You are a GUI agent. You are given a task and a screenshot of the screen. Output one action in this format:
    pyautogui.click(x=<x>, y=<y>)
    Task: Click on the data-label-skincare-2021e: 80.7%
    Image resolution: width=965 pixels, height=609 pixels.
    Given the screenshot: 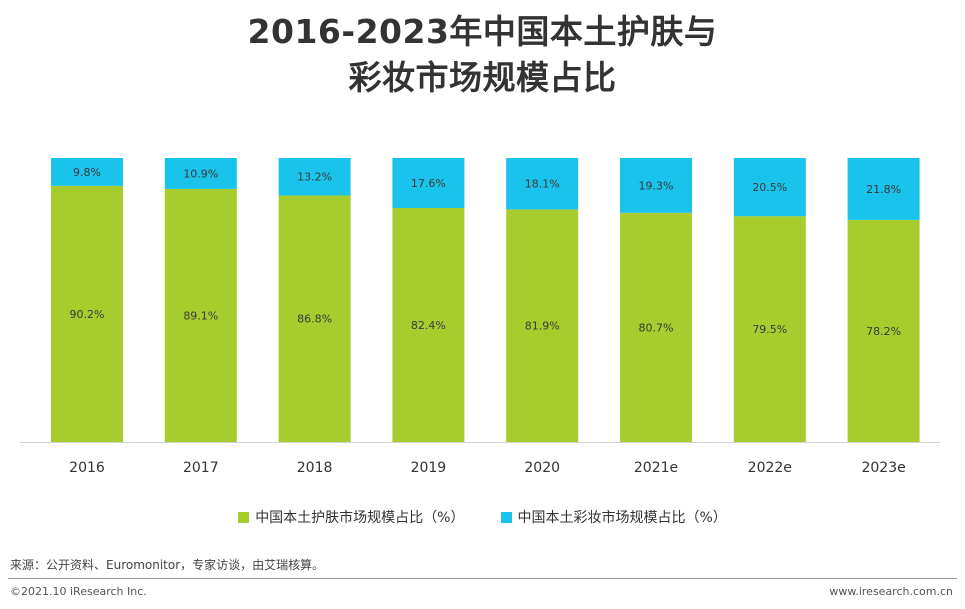 What is the action you would take?
    pyautogui.click(x=656, y=327)
    